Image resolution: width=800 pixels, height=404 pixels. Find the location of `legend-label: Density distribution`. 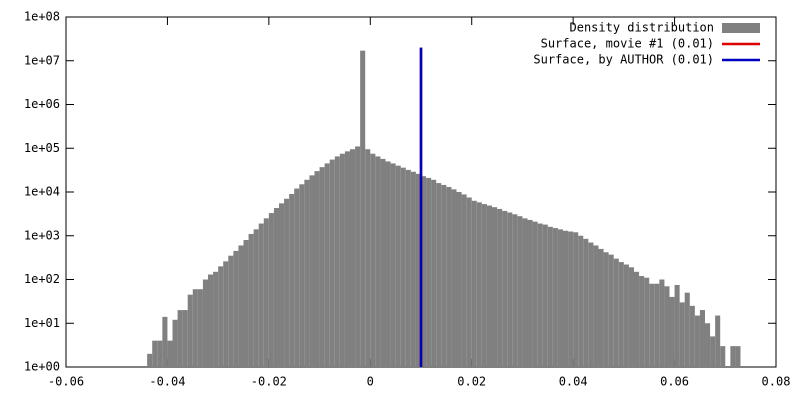

legend-label: Density distribution is located at coordinates (642, 28).